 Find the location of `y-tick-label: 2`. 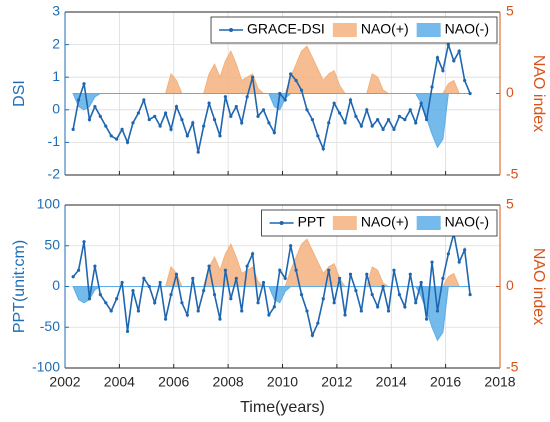

y-tick-label: 2 is located at coordinates (56, 43).